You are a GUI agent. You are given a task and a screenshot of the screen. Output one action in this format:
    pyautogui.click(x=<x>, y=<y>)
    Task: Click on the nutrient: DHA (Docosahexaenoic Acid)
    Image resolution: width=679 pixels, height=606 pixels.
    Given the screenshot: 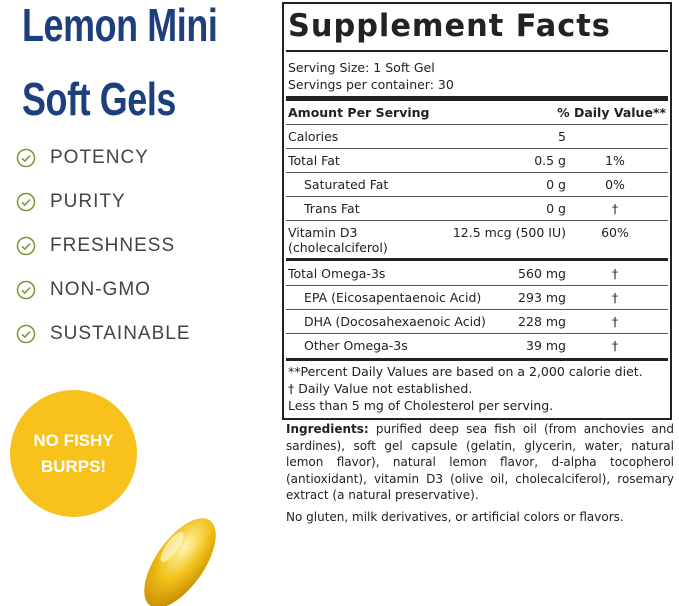 What is the action you would take?
    pyautogui.click(x=395, y=321)
    